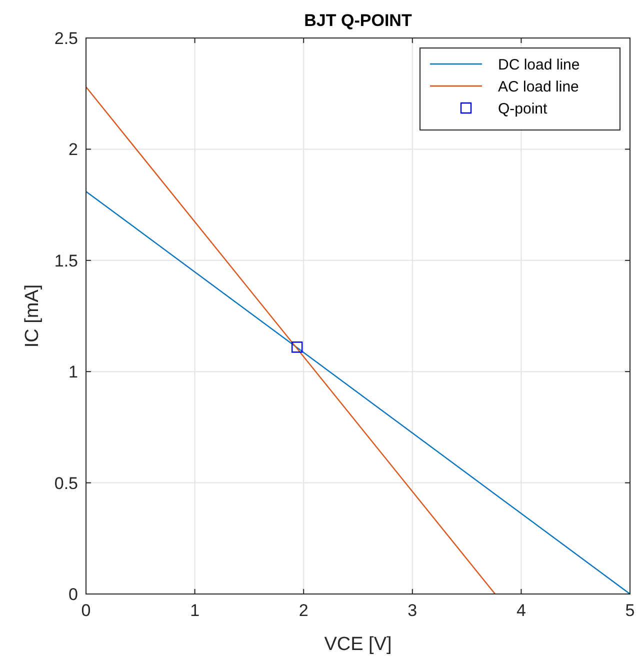 Image resolution: width=643 pixels, height=664 pixels. I want to click on x-tick-label: 5, so click(630, 610).